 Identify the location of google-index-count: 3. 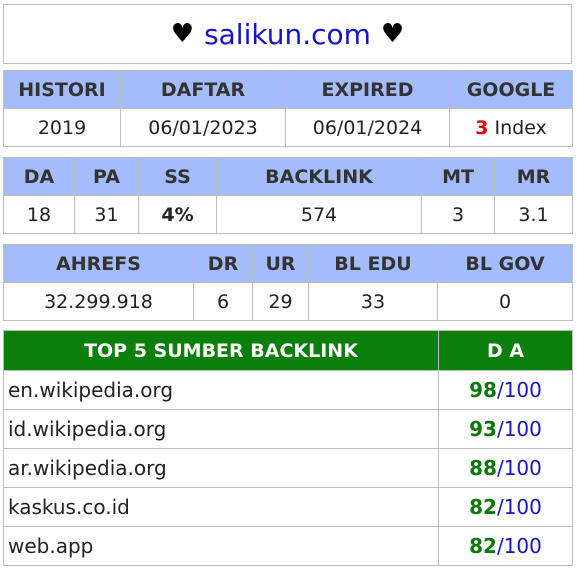
(482, 127).